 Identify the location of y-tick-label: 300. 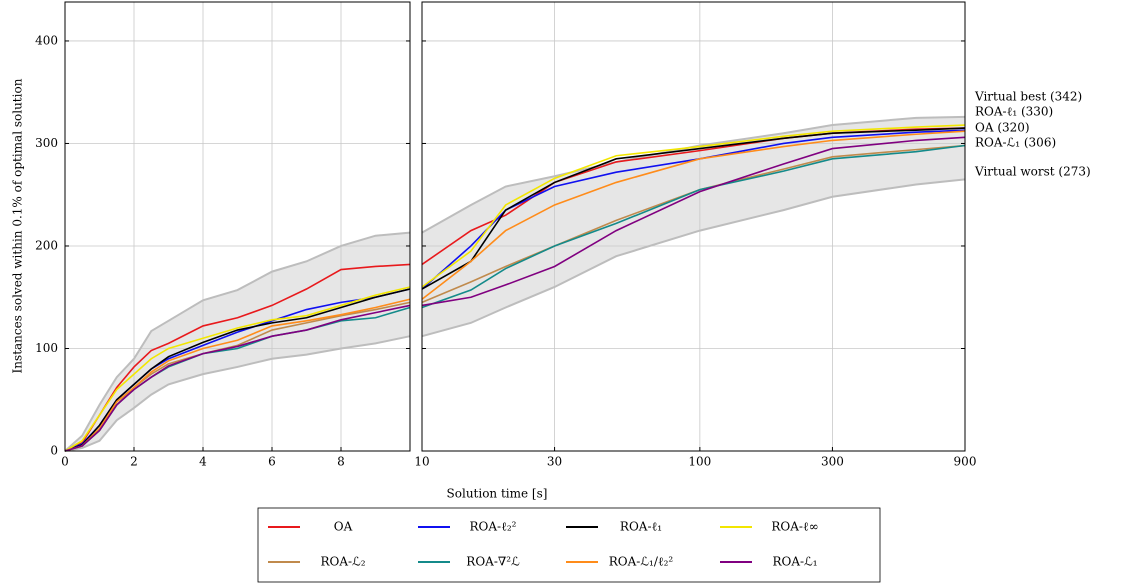
(46, 143).